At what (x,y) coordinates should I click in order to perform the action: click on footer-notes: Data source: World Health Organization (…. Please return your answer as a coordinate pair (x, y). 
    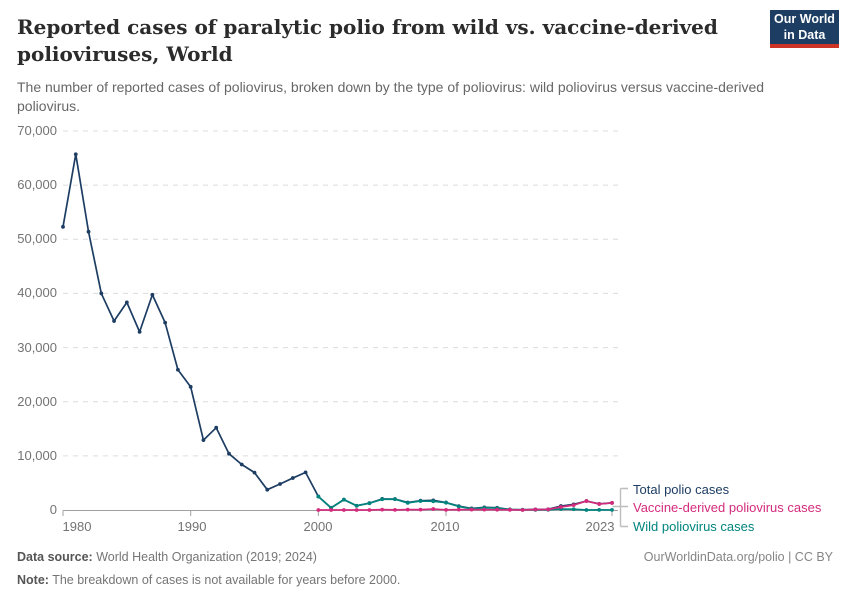
    Looking at the image, I should click on (297, 569).